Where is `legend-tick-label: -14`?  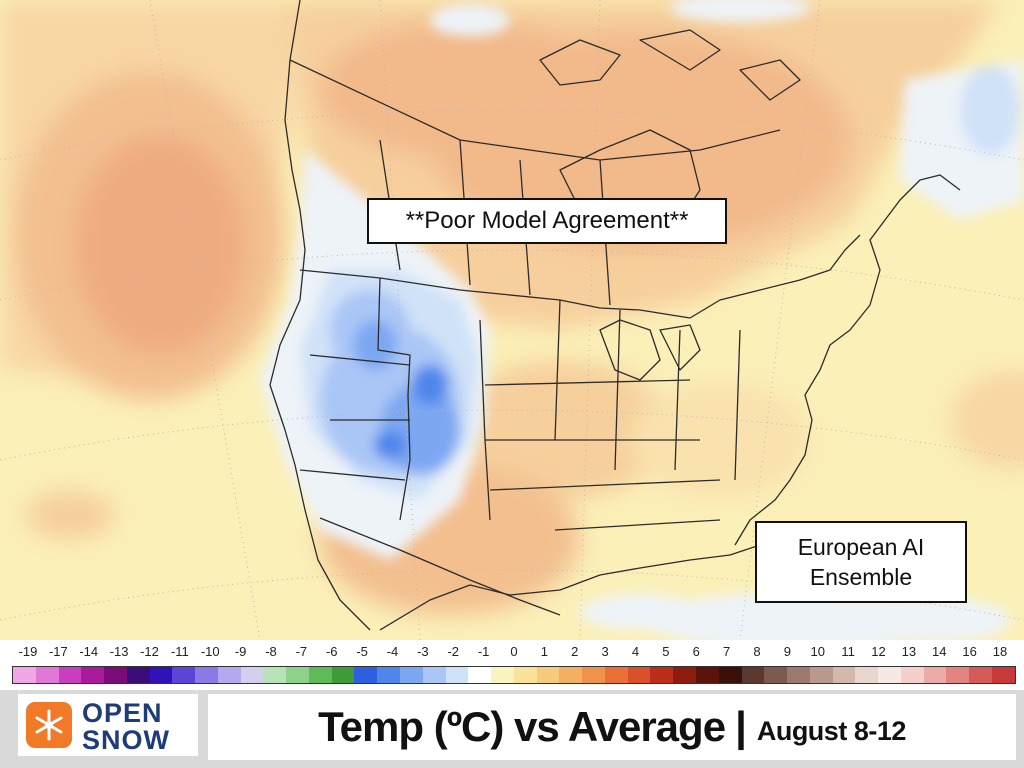
legend-tick-label: -14 is located at coordinates (89, 651).